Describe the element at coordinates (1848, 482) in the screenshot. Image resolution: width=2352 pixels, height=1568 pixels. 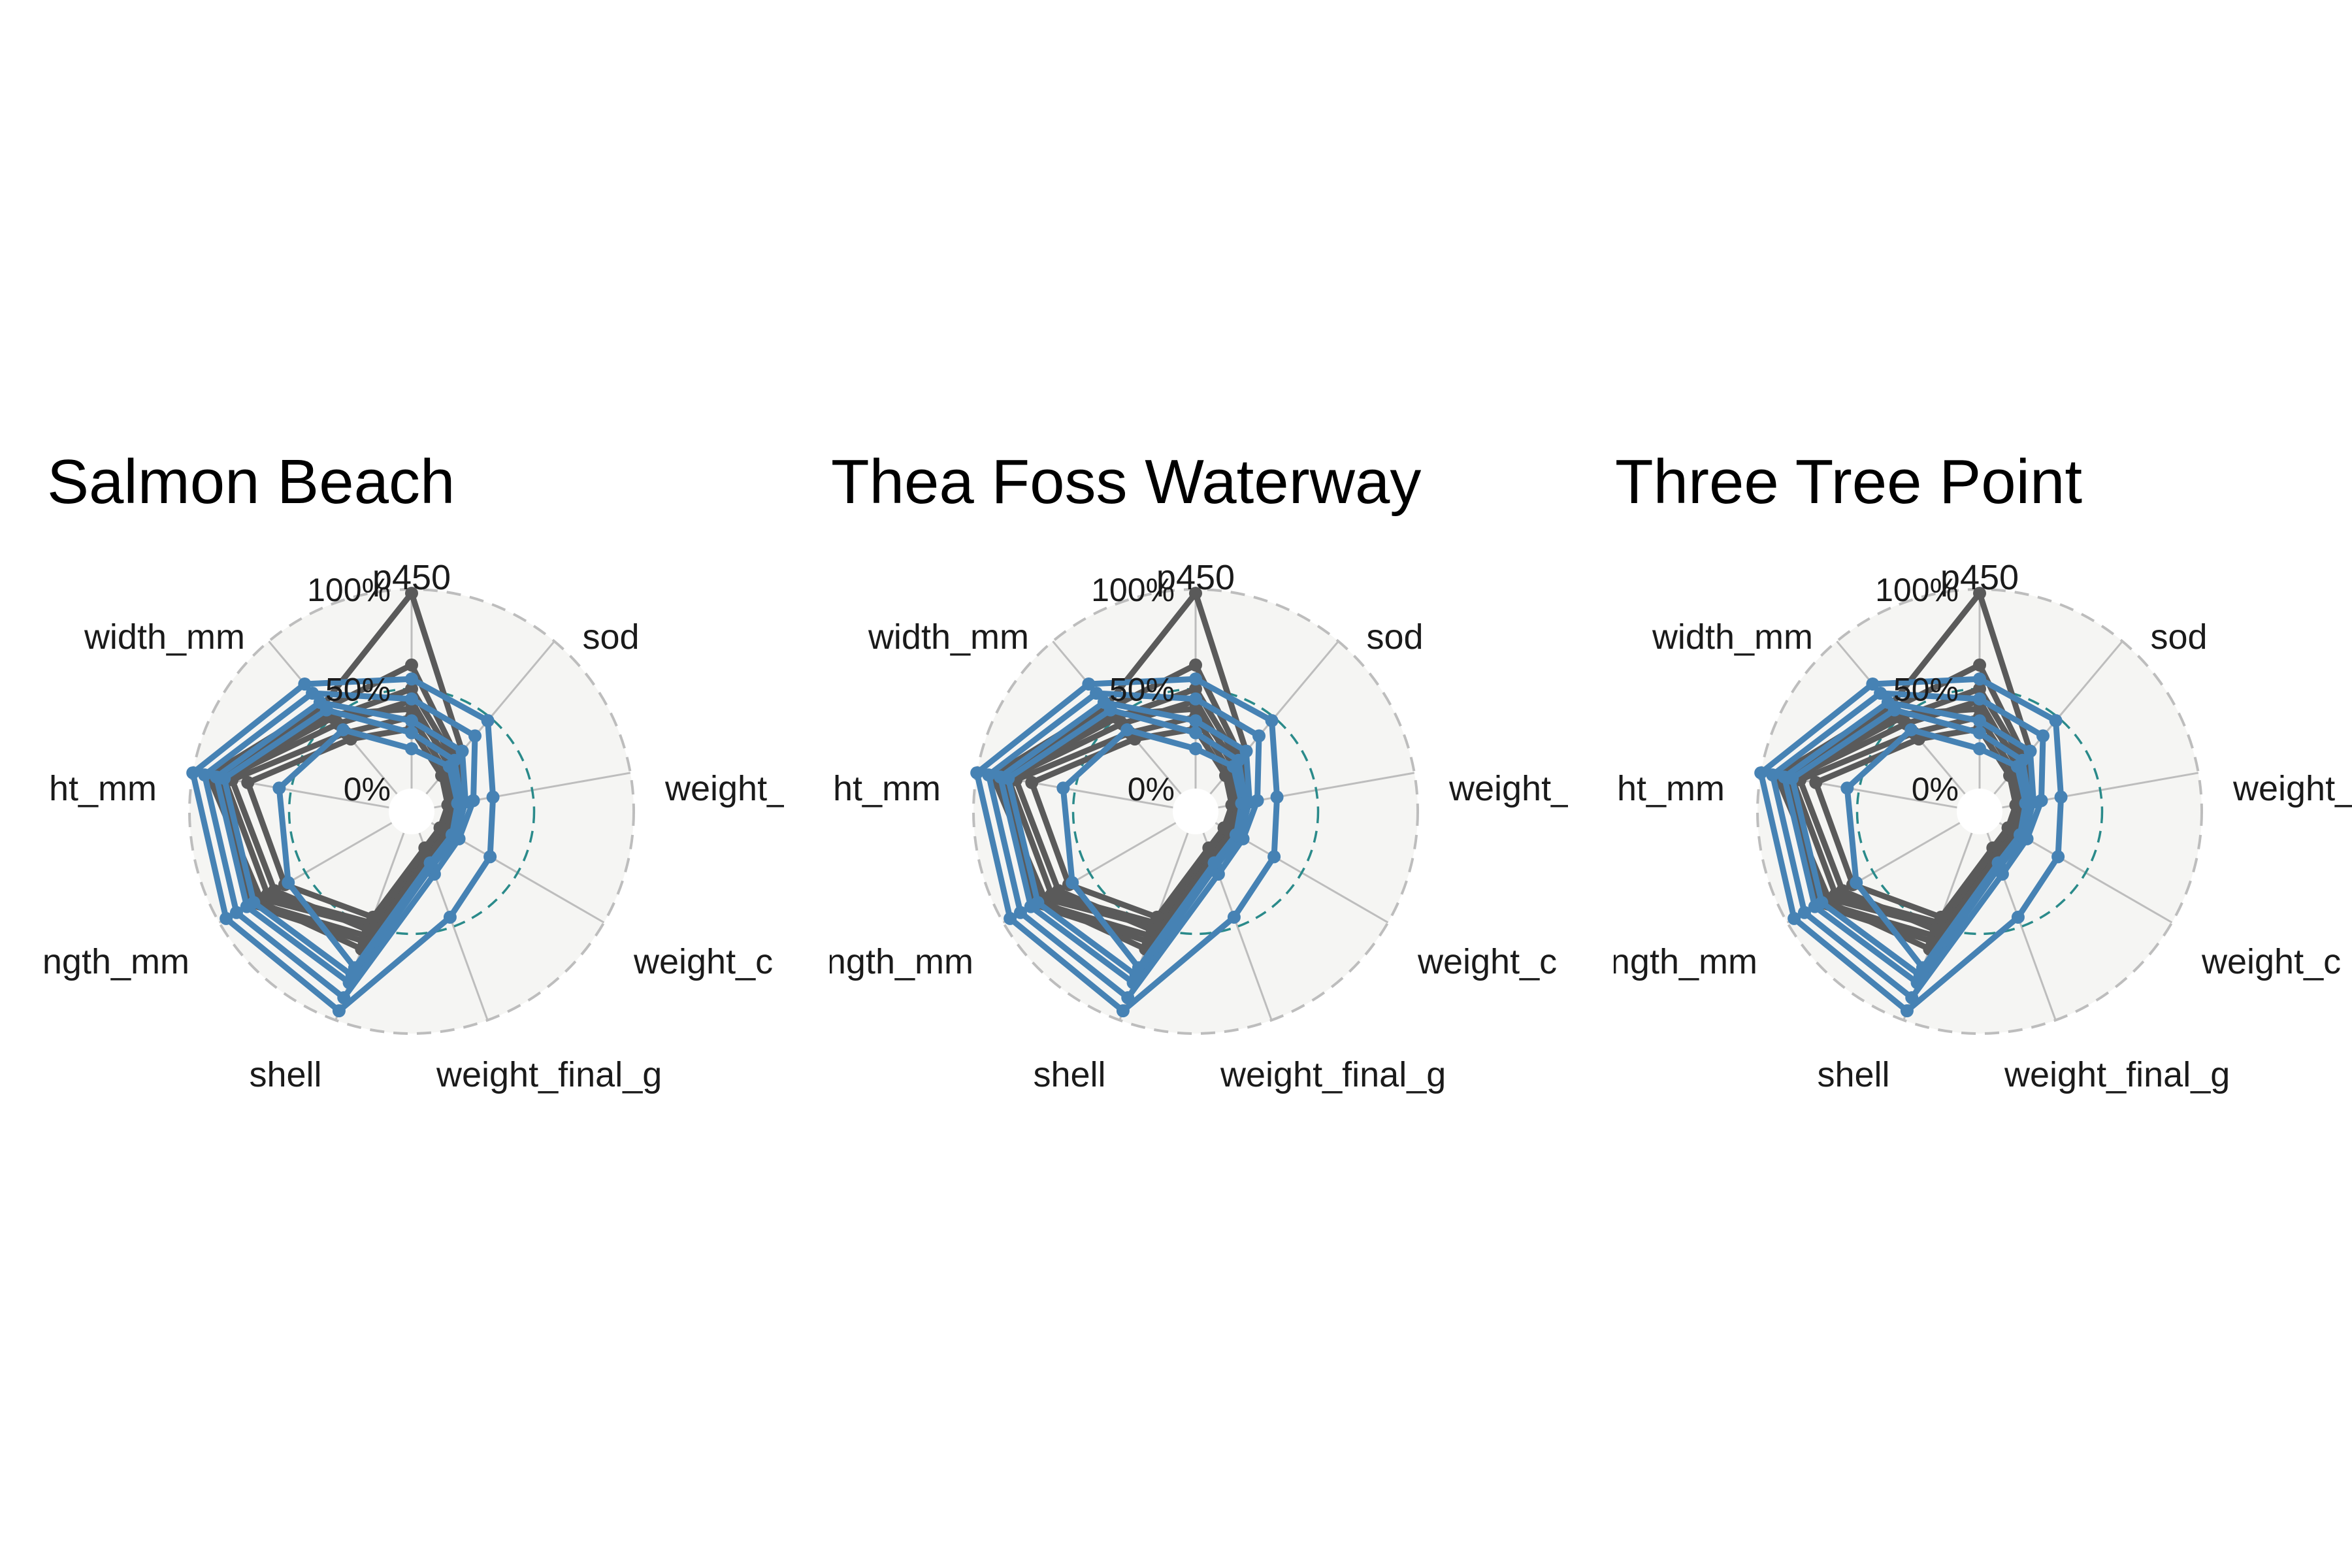
I see `panel-title: Three Tree Point` at that location.